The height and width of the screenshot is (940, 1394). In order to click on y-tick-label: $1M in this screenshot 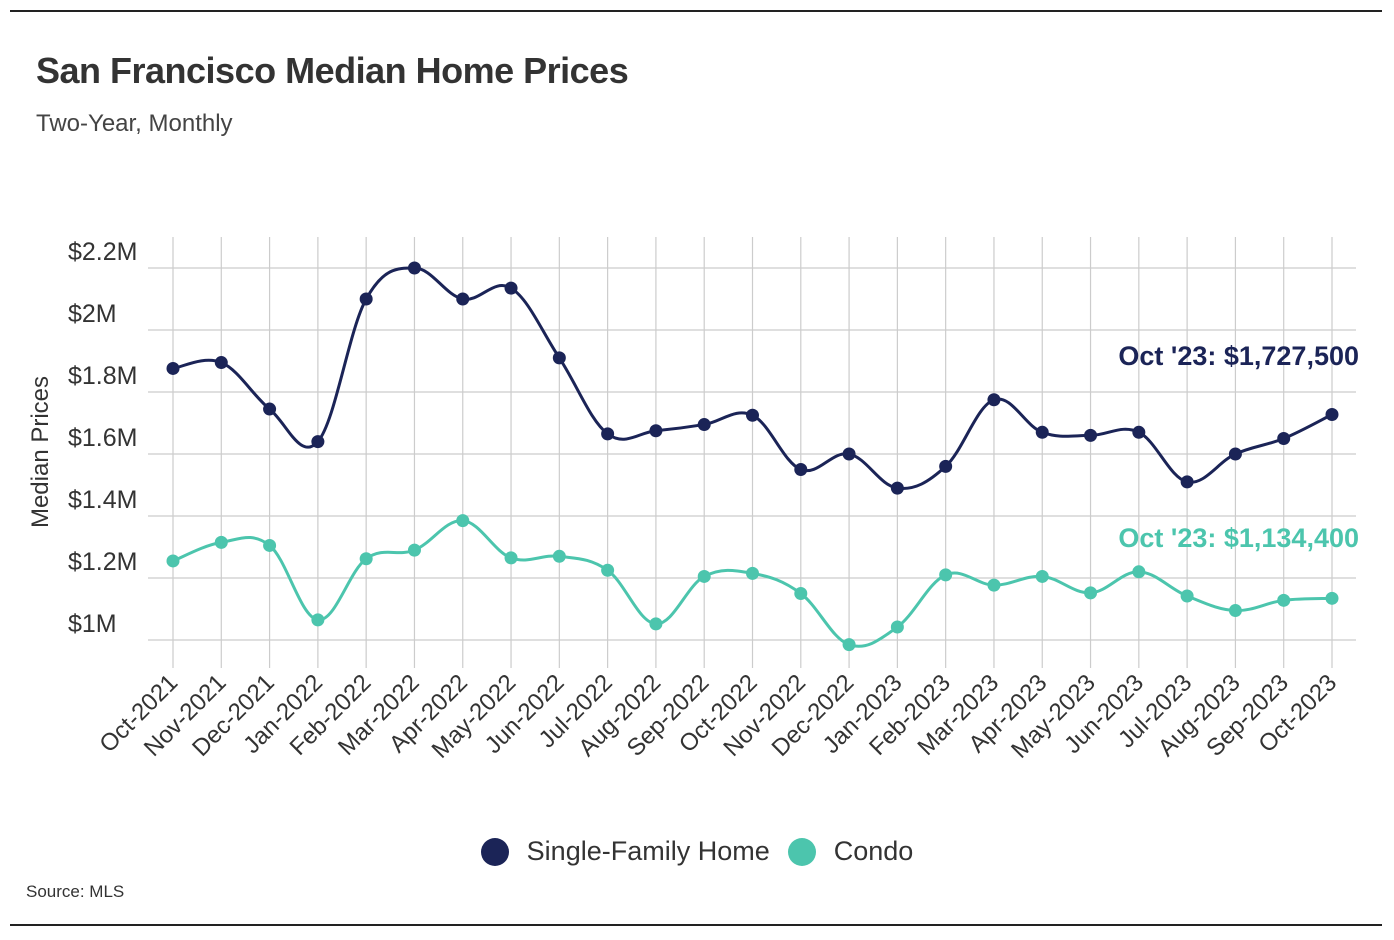, I will do `click(92, 624)`.